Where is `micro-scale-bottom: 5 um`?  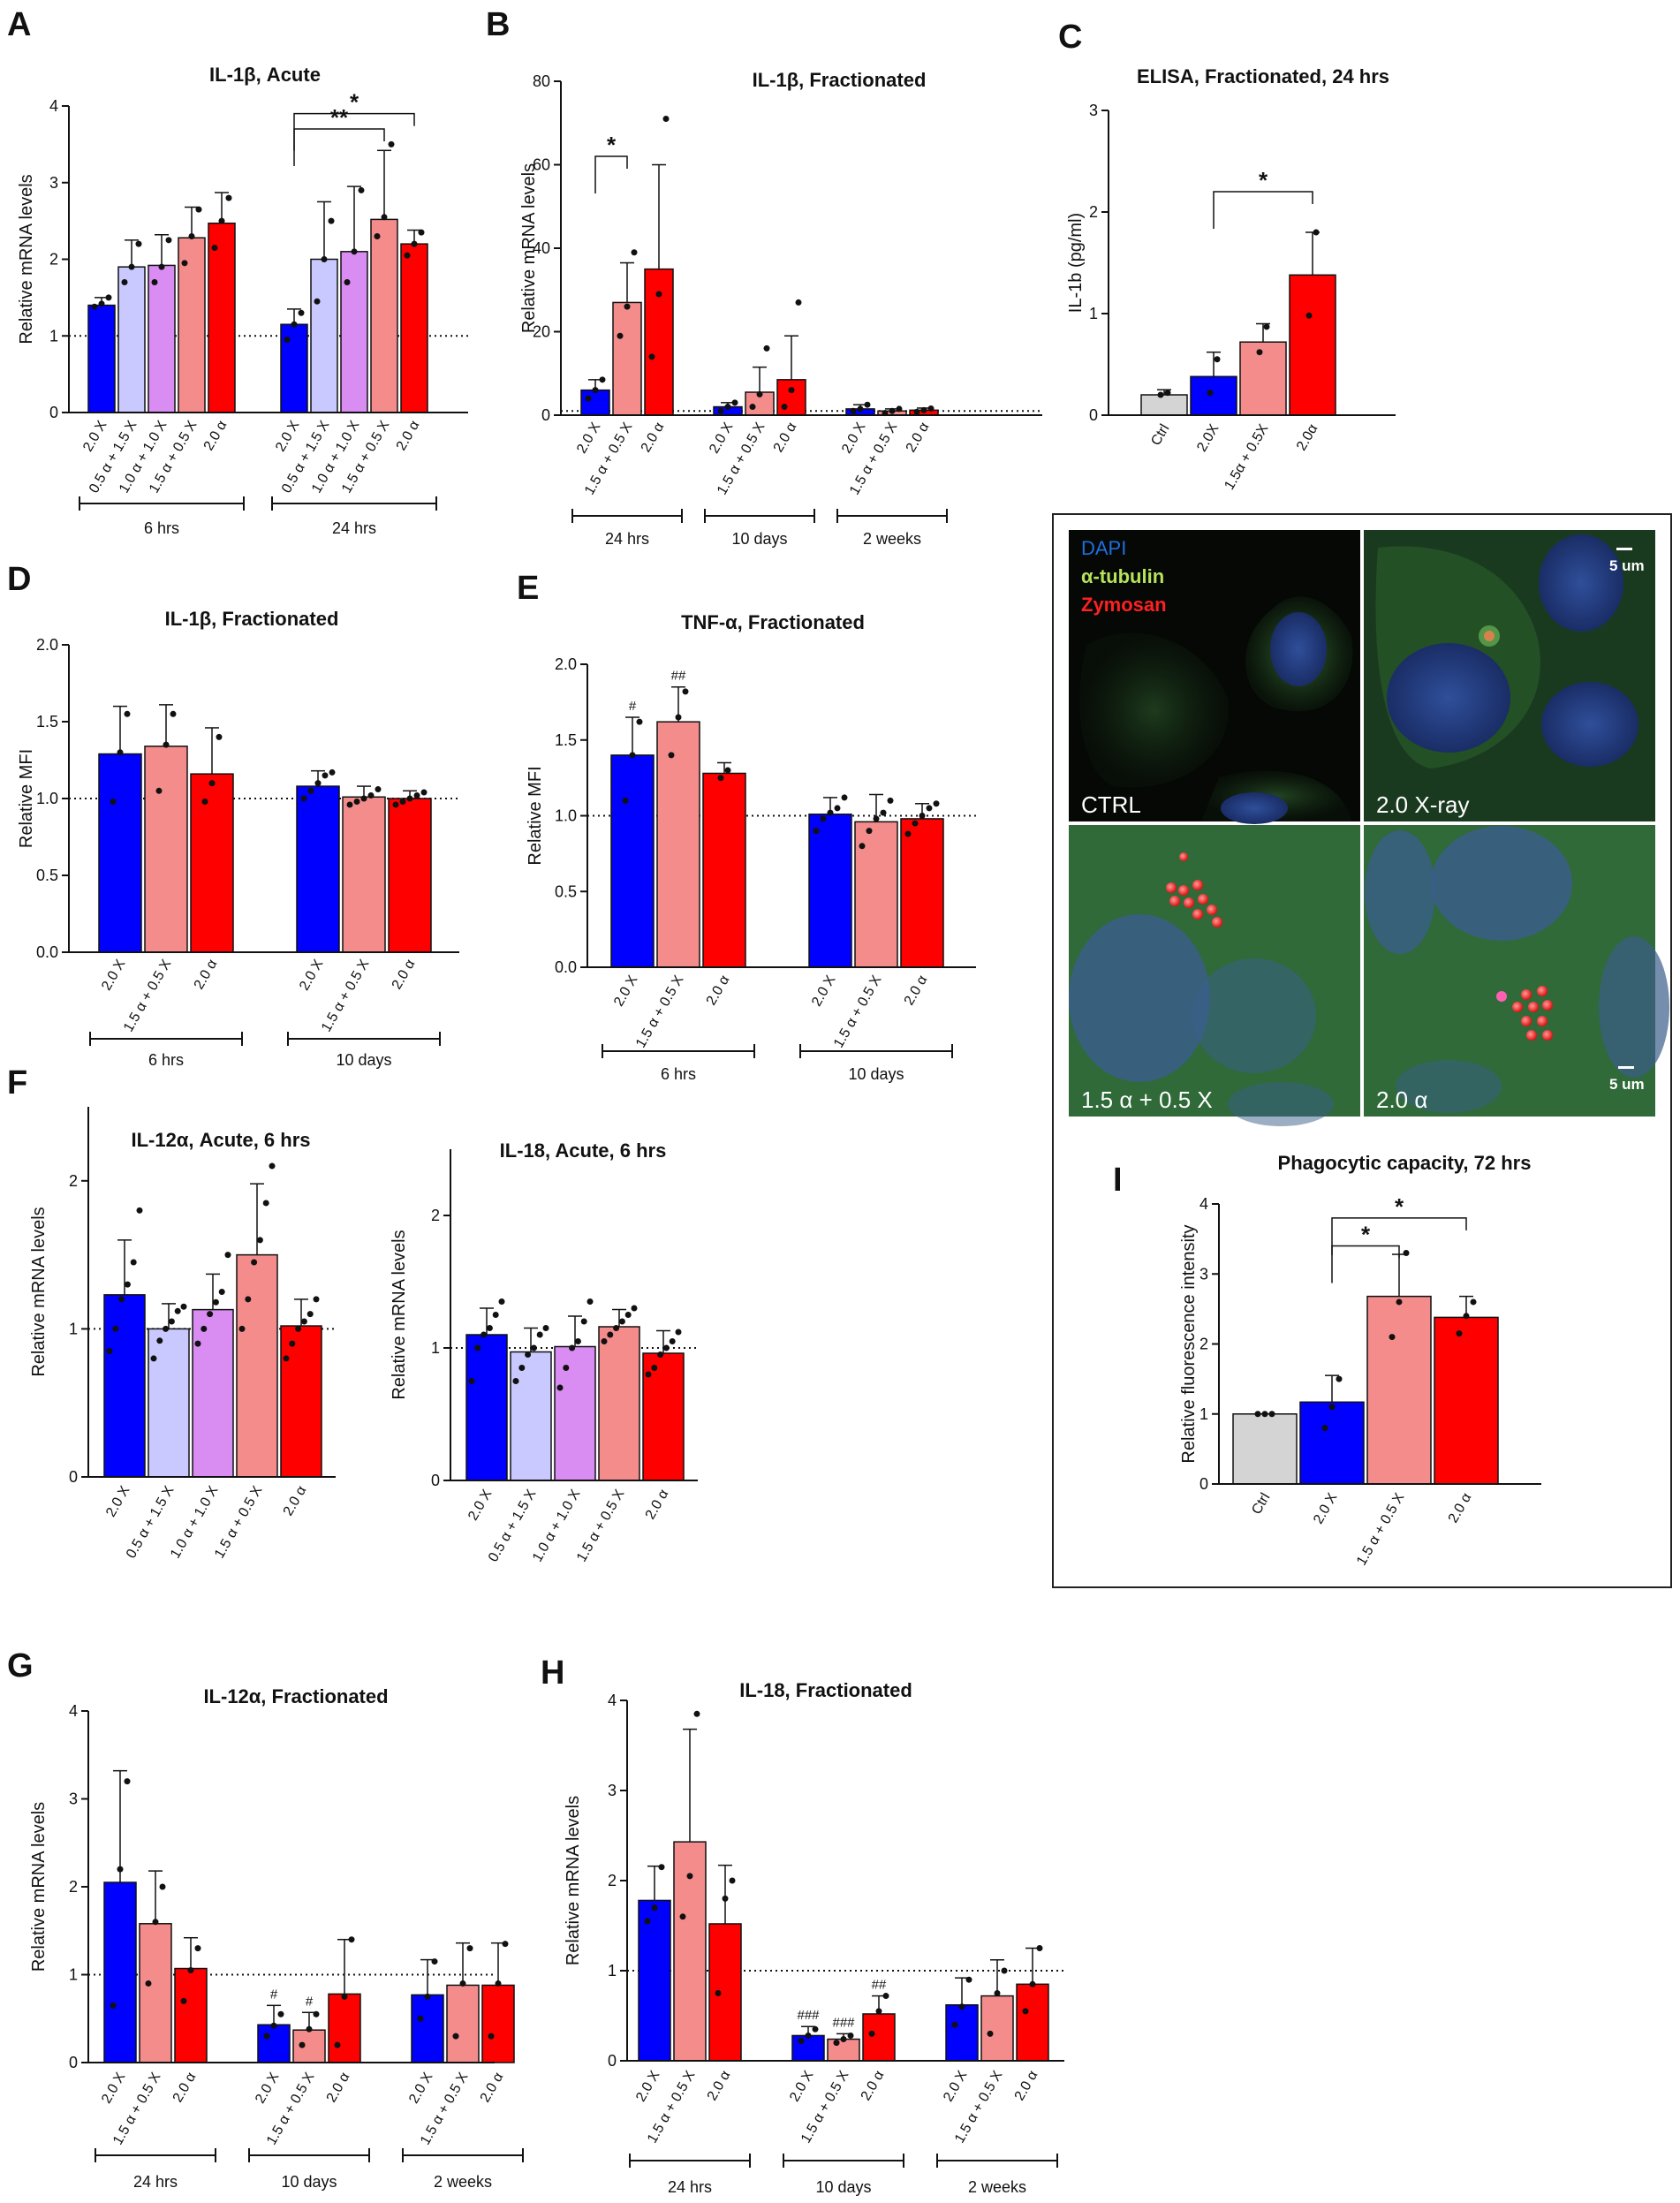 micro-scale-bottom: 5 um is located at coordinates (1627, 1084).